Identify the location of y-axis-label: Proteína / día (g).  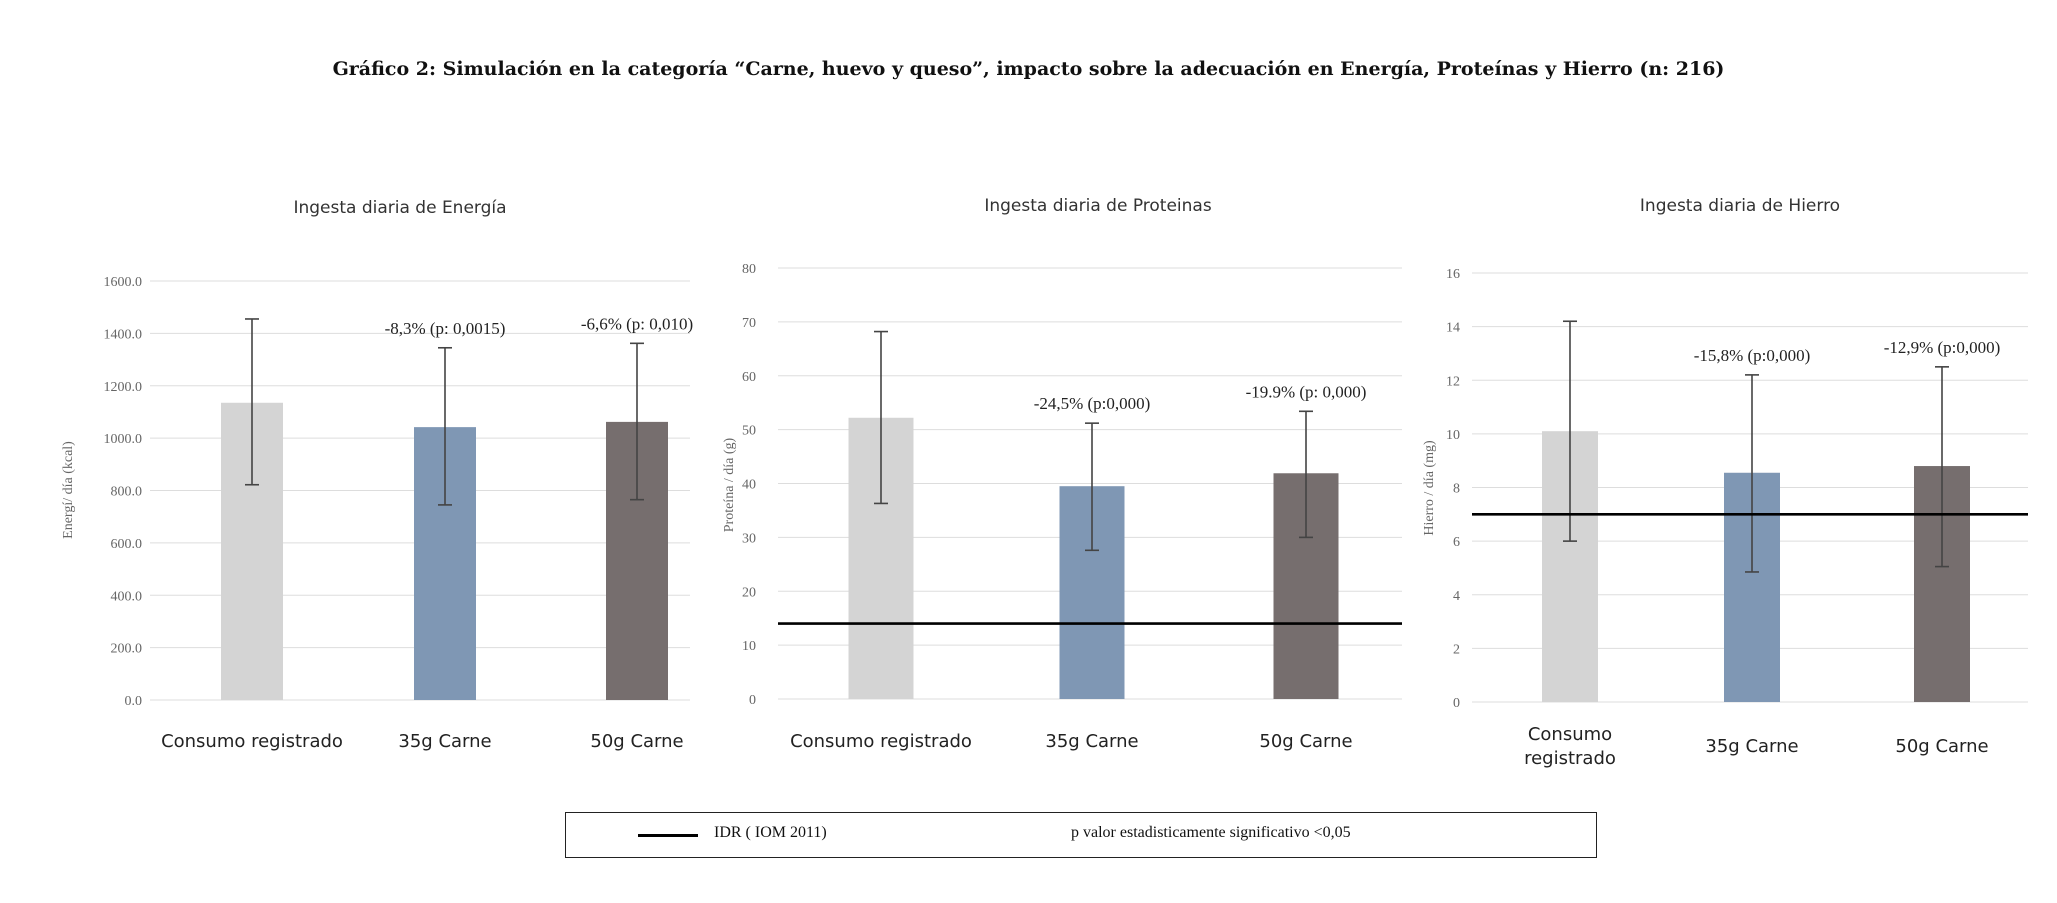
(729, 484).